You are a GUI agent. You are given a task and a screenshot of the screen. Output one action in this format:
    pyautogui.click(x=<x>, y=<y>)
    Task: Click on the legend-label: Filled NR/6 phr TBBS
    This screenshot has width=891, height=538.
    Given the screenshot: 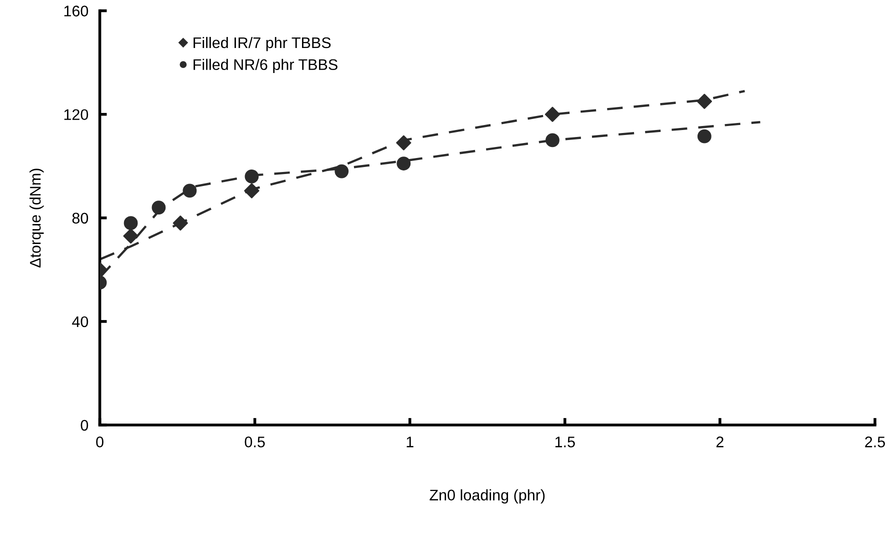 What is the action you would take?
    pyautogui.click(x=266, y=66)
    